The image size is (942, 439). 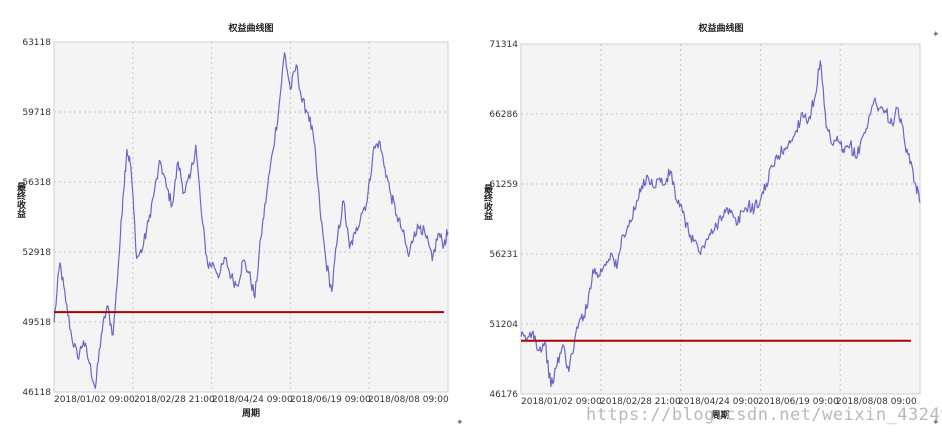 What do you see at coordinates (503, 395) in the screenshot?
I see `y-tick-label: 46176` at bounding box center [503, 395].